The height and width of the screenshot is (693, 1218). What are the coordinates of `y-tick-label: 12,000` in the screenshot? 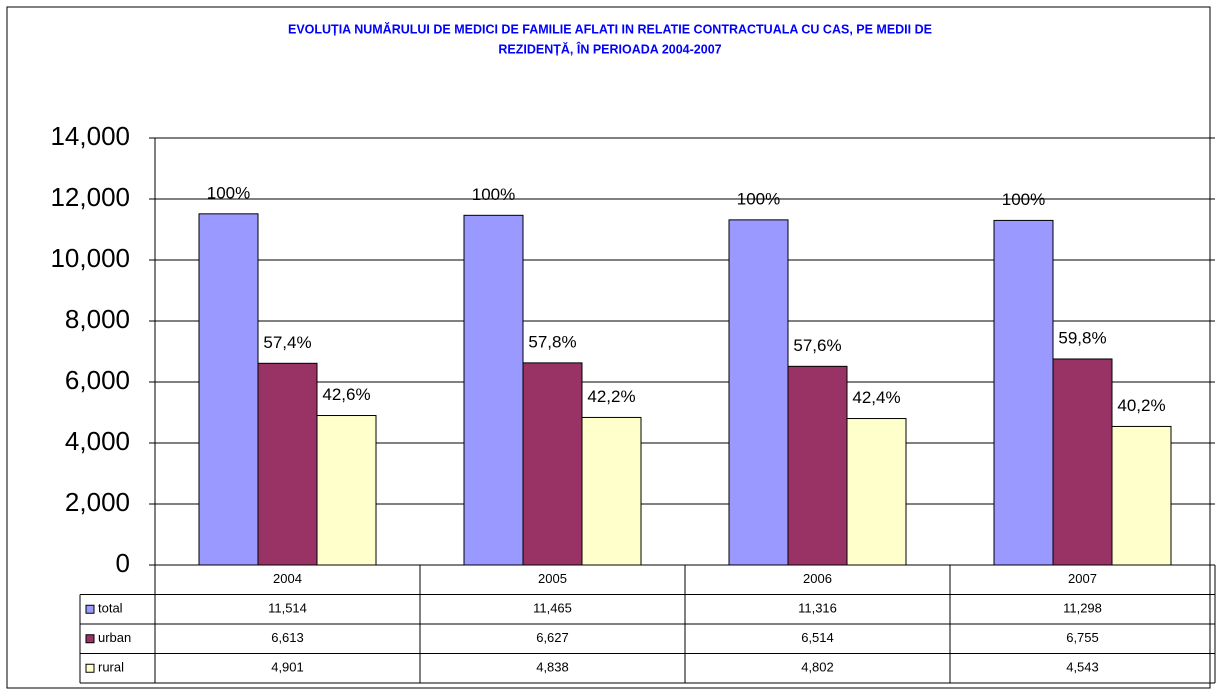 It's located at (90, 197).